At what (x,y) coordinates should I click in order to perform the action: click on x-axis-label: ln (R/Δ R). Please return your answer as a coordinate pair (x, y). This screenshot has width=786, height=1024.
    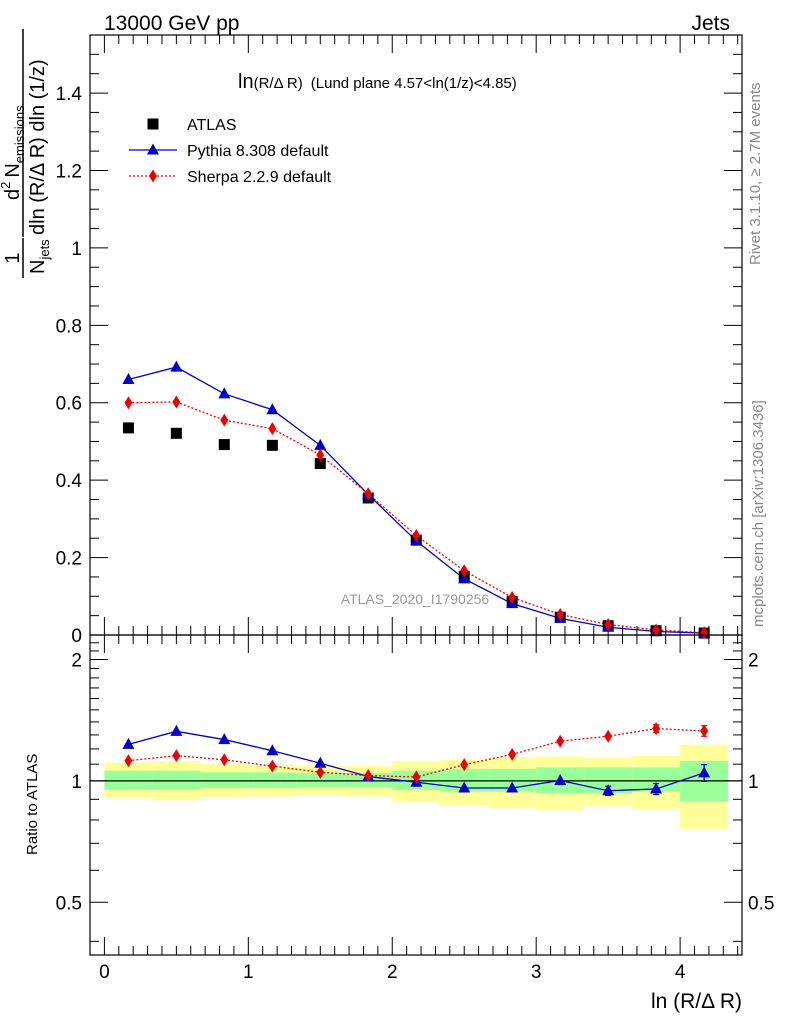
    Looking at the image, I should click on (696, 1001).